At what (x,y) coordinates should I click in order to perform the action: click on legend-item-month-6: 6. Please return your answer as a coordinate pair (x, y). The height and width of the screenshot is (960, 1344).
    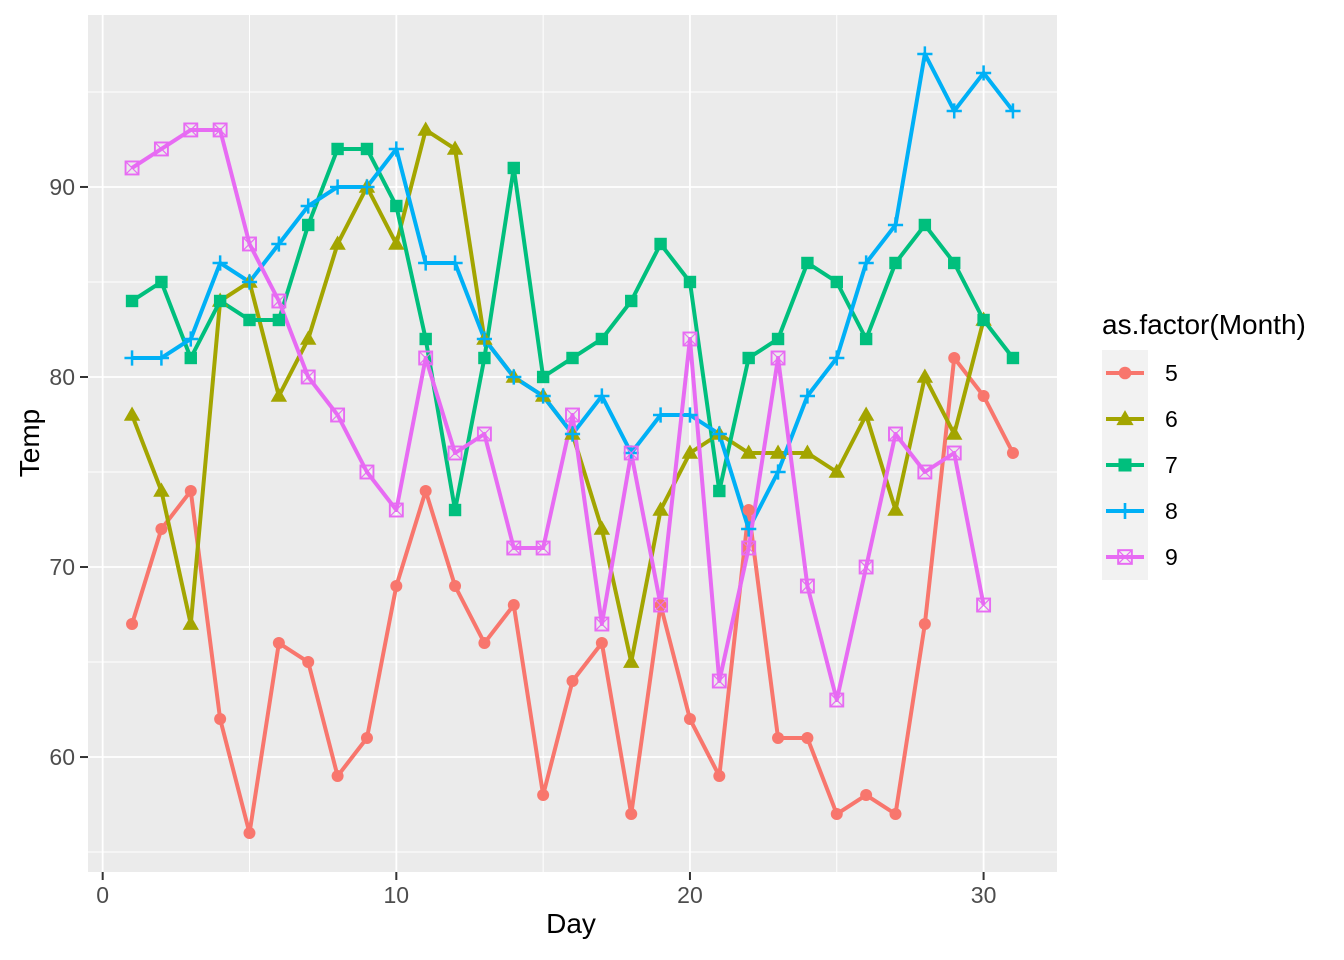
    Looking at the image, I should click on (1222, 419).